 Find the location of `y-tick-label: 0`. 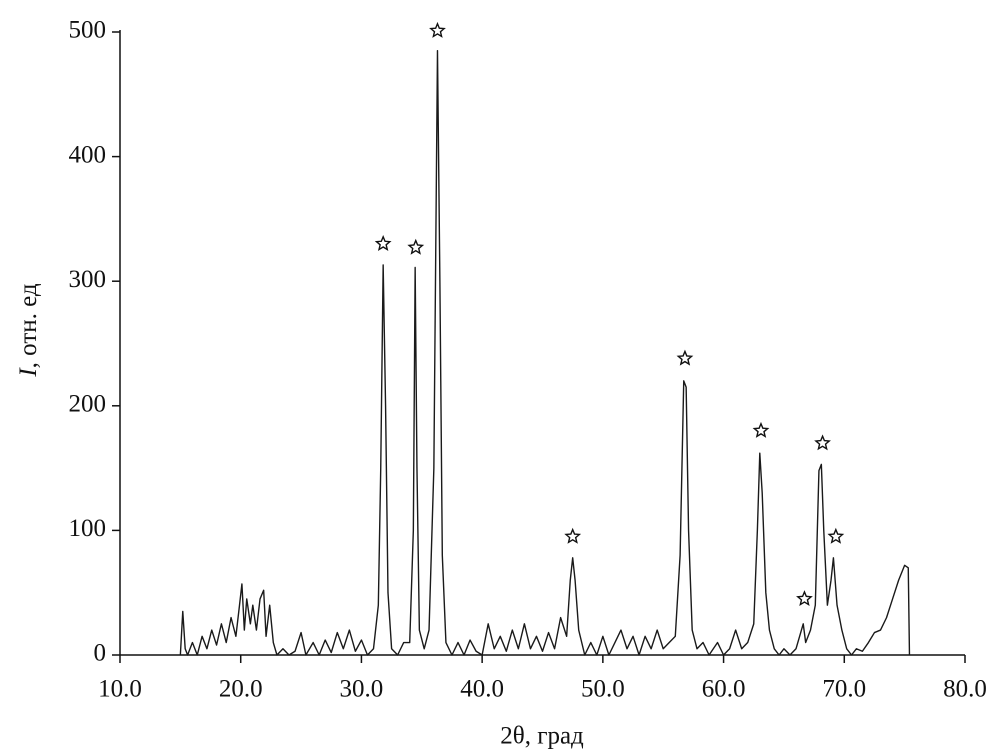

y-tick-label: 0 is located at coordinates (100, 653).